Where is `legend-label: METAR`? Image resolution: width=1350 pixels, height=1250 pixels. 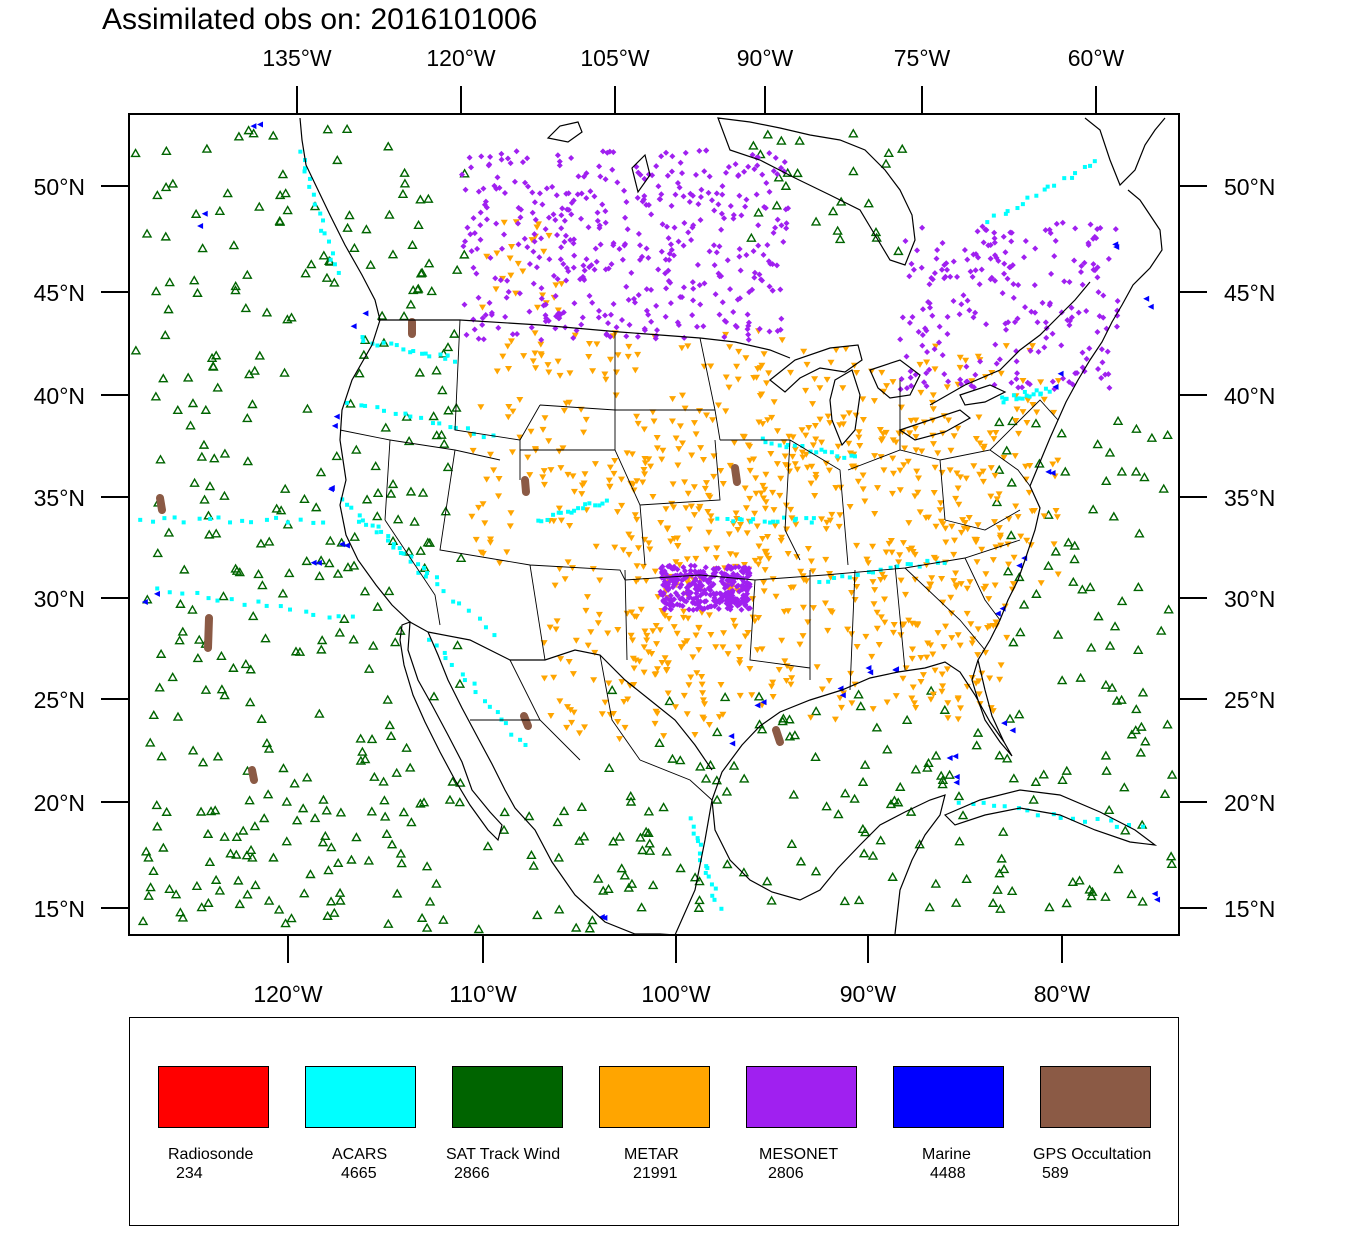 legend-label: METAR is located at coordinates (651, 1154).